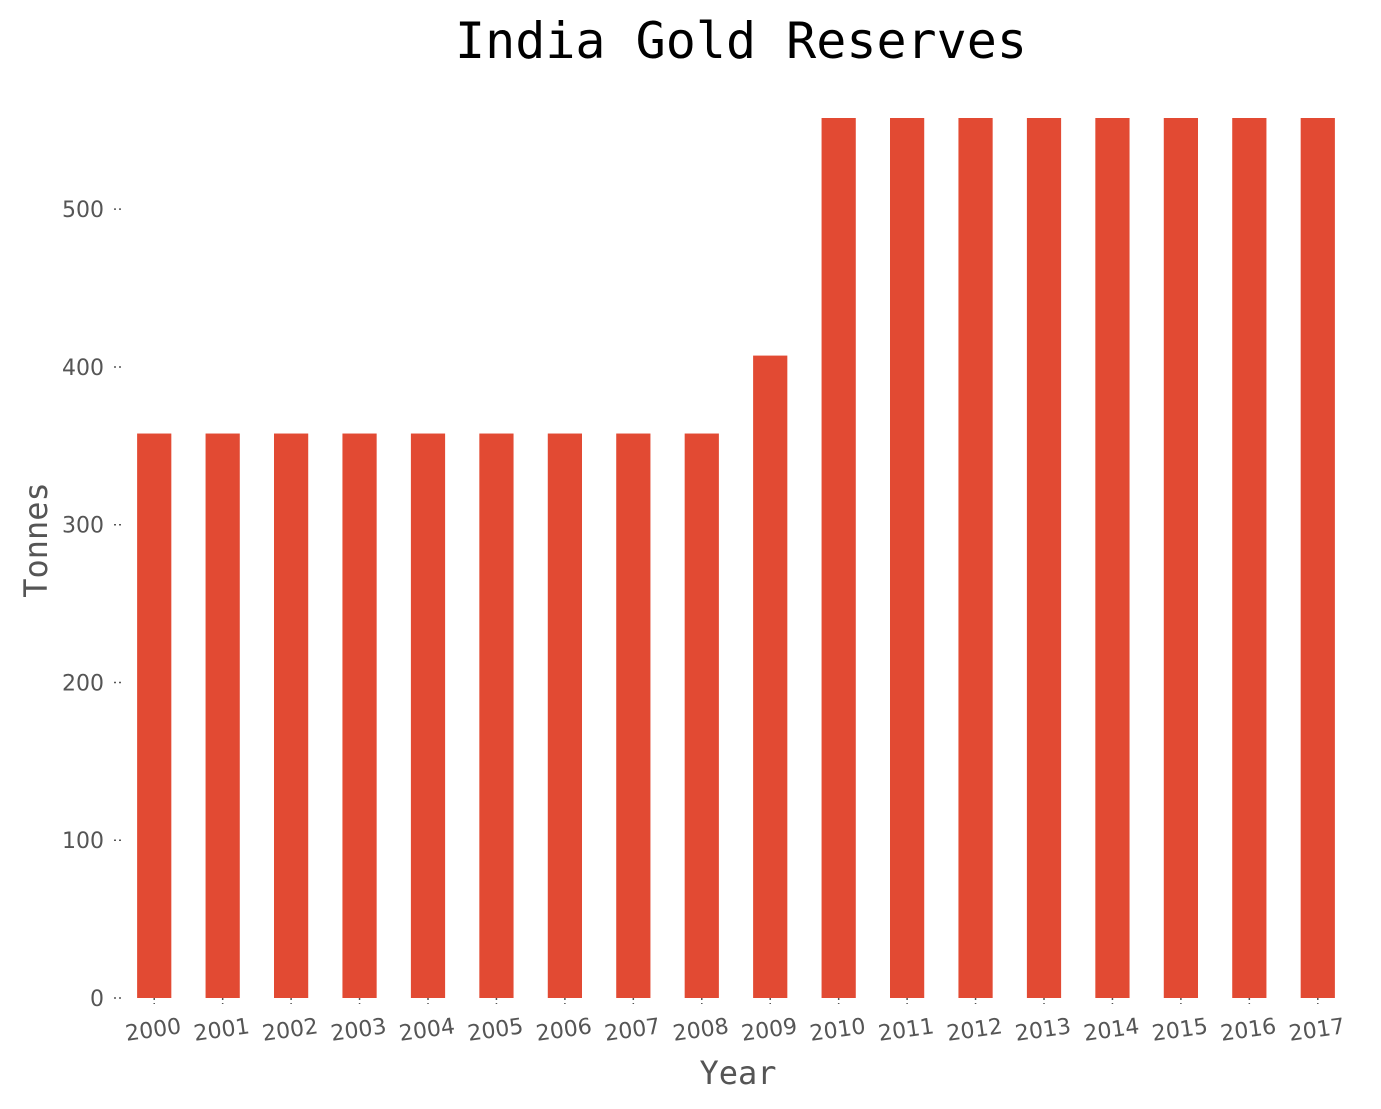 Image resolution: width=1381 pixels, height=1109 pixels. What do you see at coordinates (428, 715) in the screenshot?
I see `bar-2004` at bounding box center [428, 715].